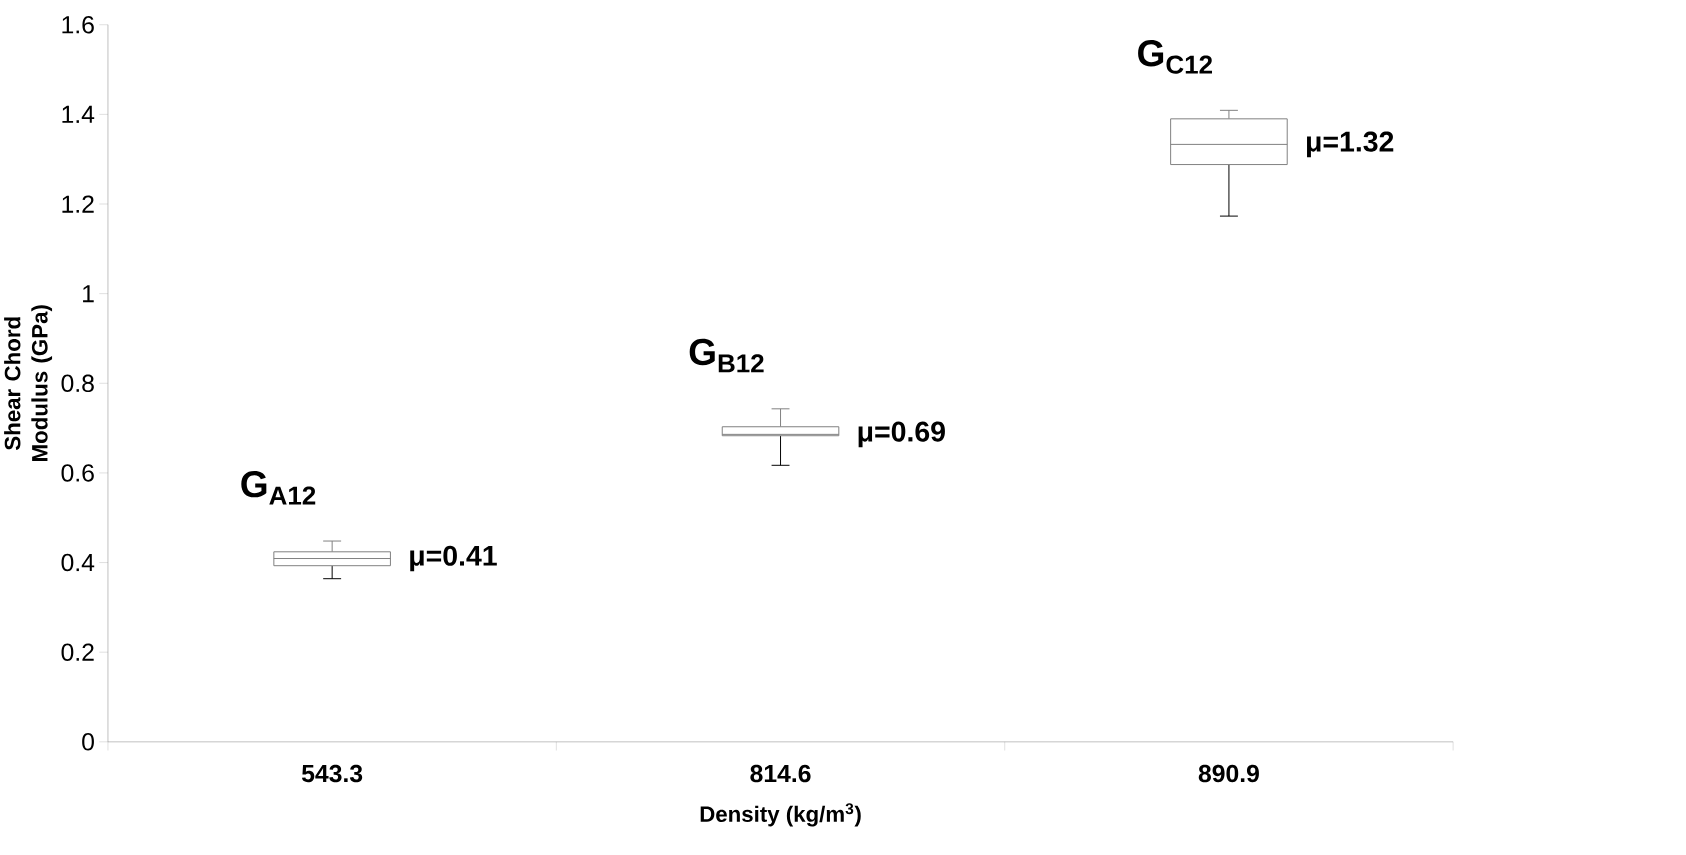  I want to click on y-tick-label: 0.8, so click(77, 383).